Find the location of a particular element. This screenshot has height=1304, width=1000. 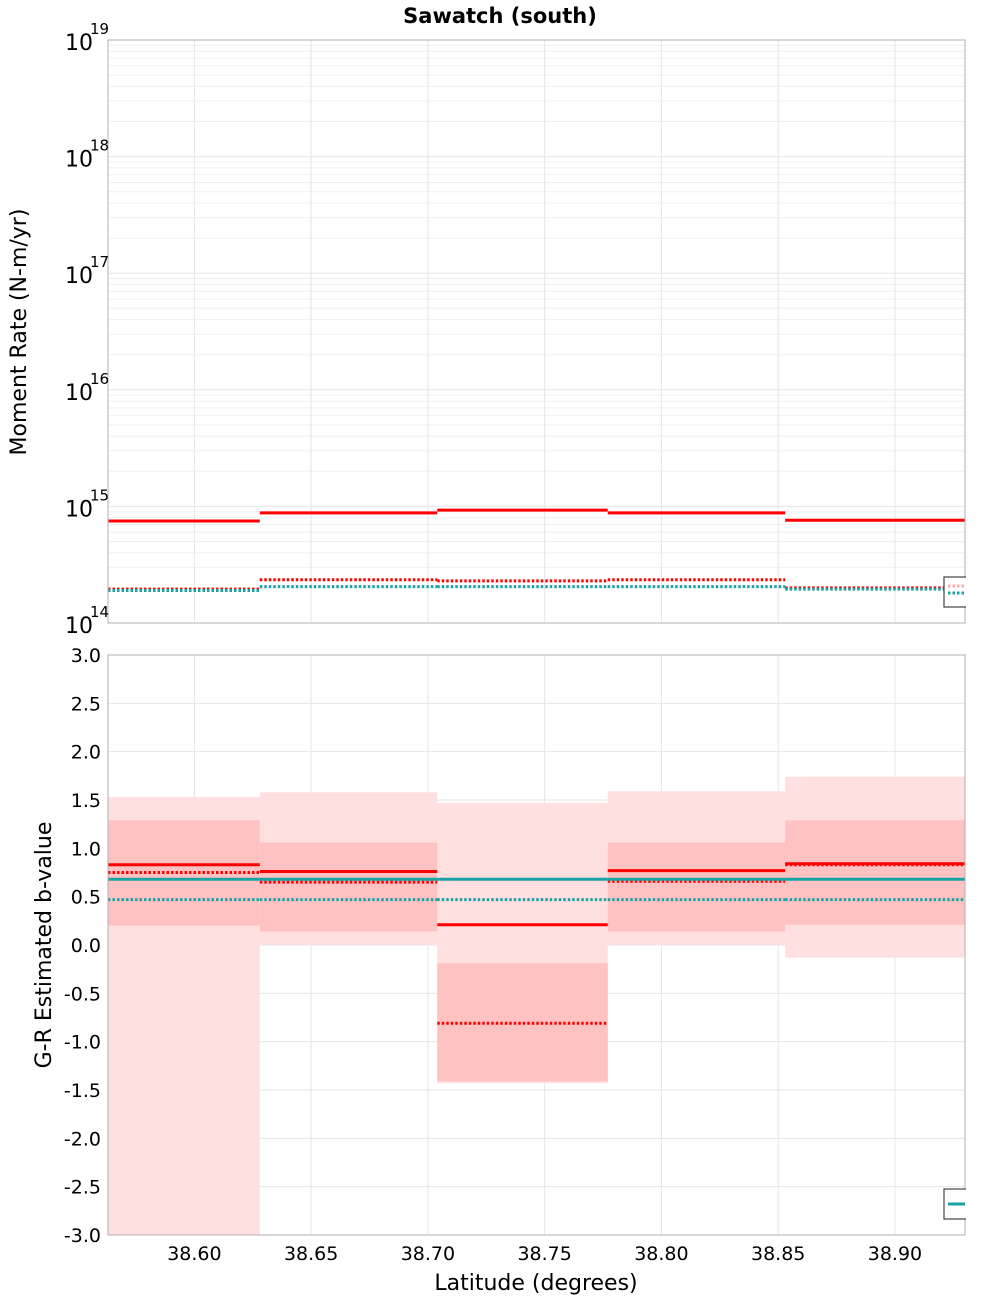

y-tick-label: 0.5 is located at coordinates (86, 898).